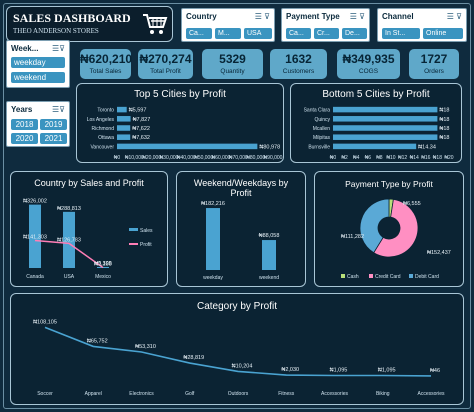 The image size is (474, 412). I want to click on x-category-label: Mexico, so click(103, 277).